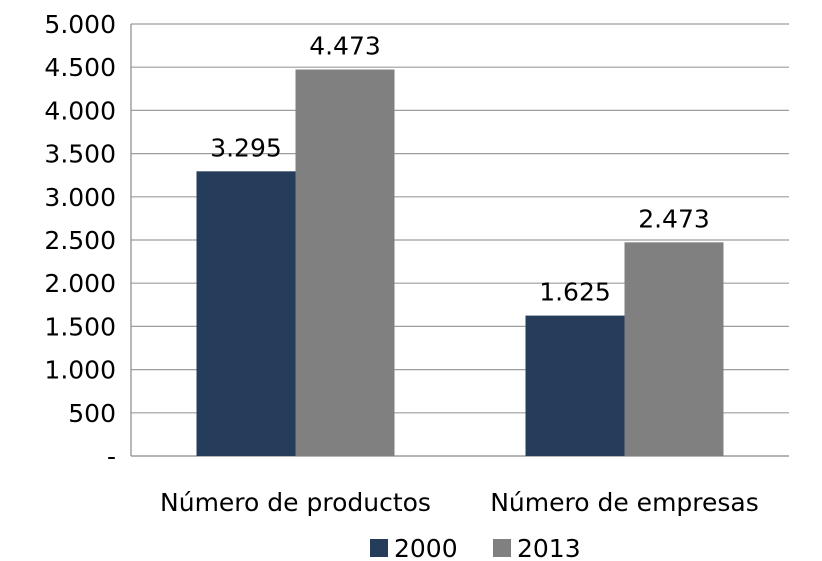 This screenshot has height=561, width=822. What do you see at coordinates (246, 147) in the screenshot?
I see `data-label: 3.295` at bounding box center [246, 147].